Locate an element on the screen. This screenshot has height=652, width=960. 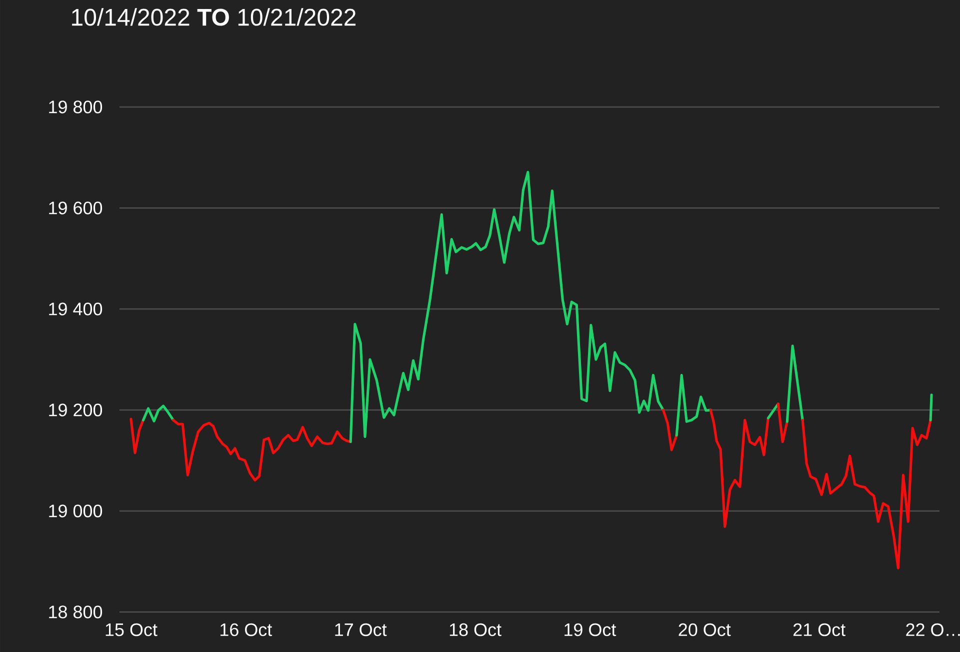
chart-title: 10/14/2022 TO 10/21/2022 is located at coordinates (214, 17).